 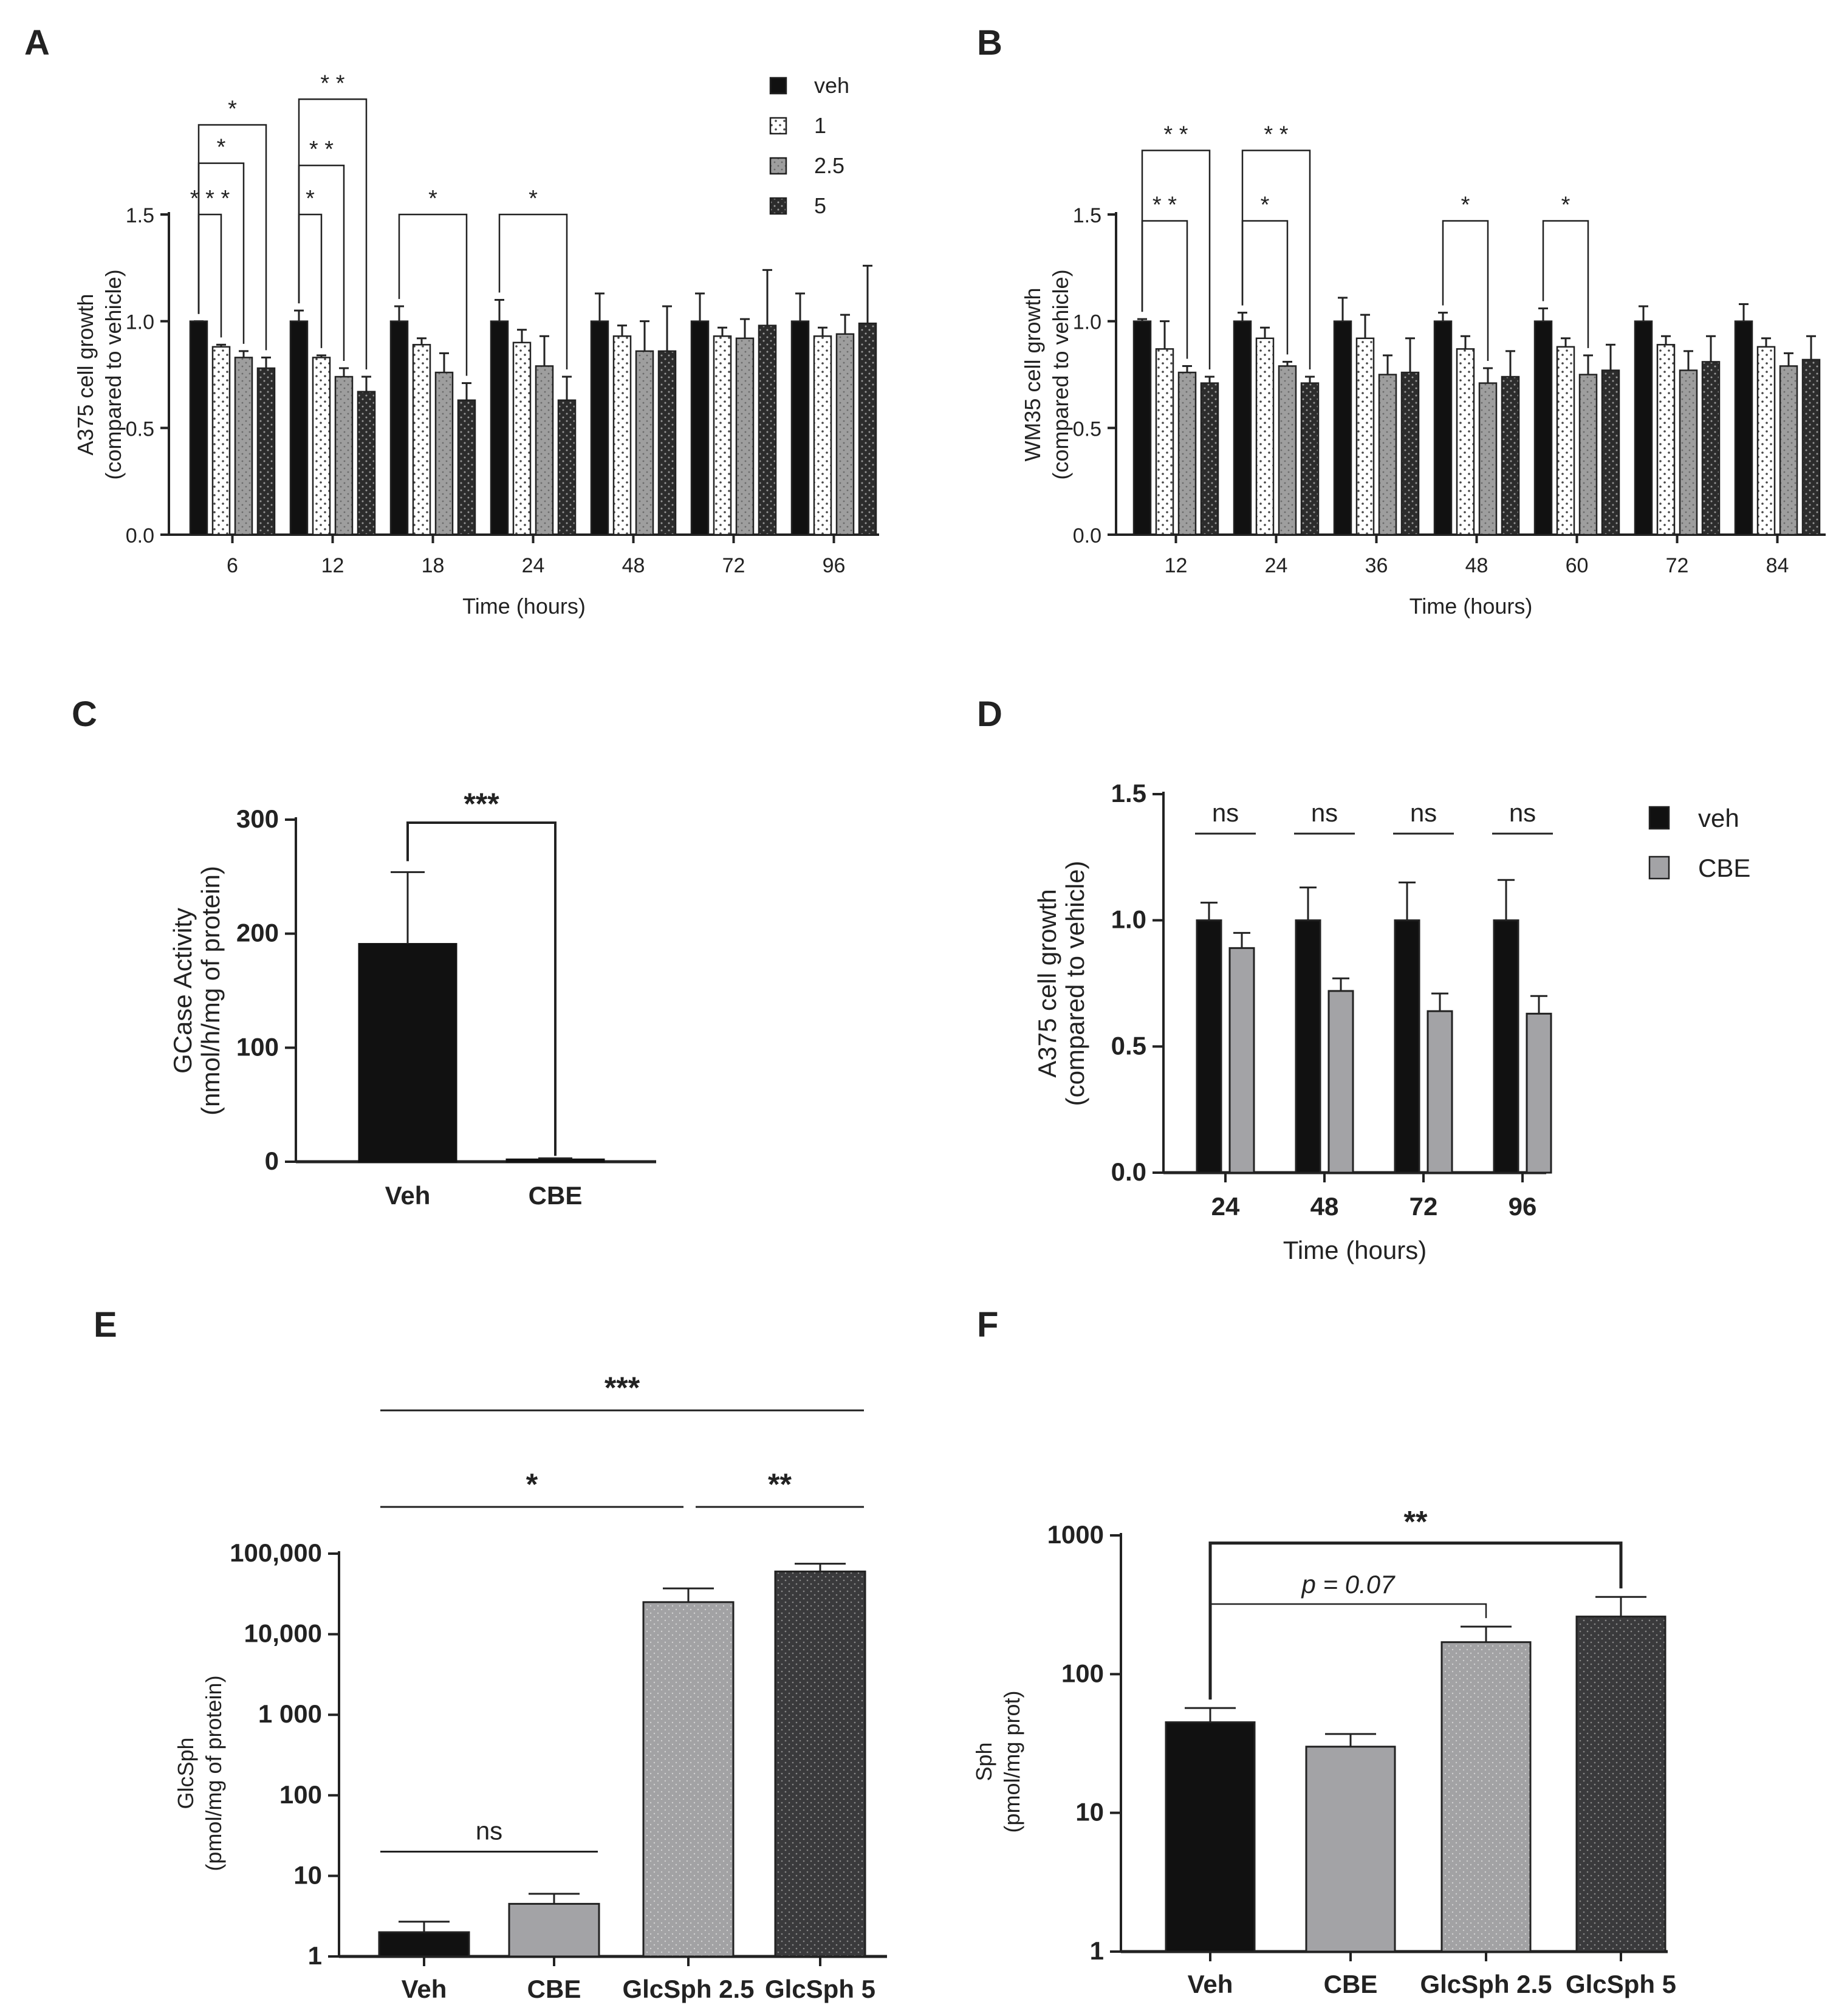 What do you see at coordinates (1777, 565) in the screenshot?
I see `x-tick-label: 84` at bounding box center [1777, 565].